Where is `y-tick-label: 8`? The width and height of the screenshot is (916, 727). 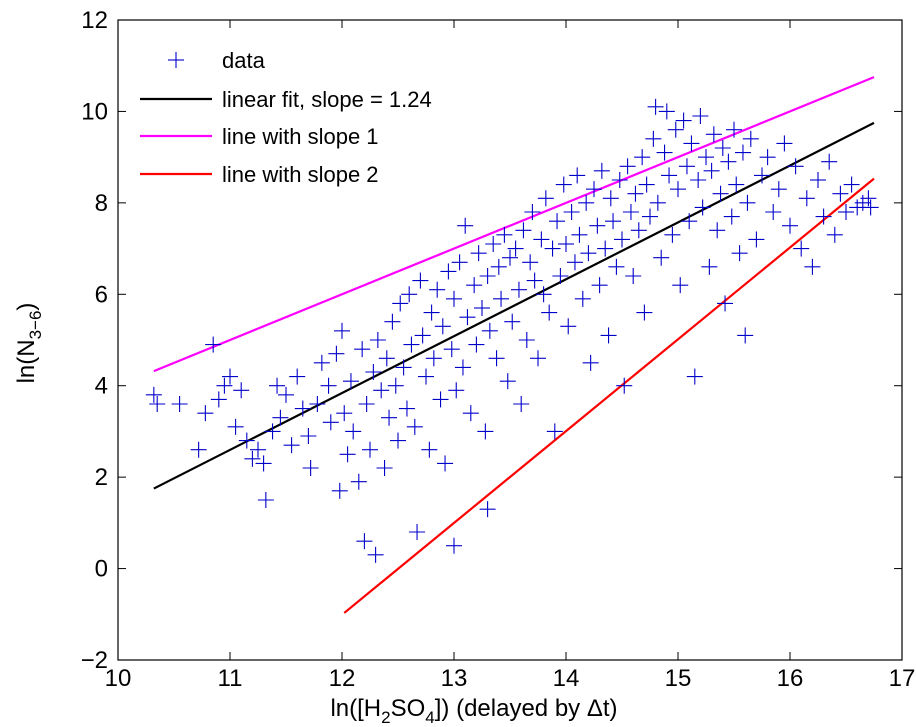 y-tick-label: 8 is located at coordinates (101, 203).